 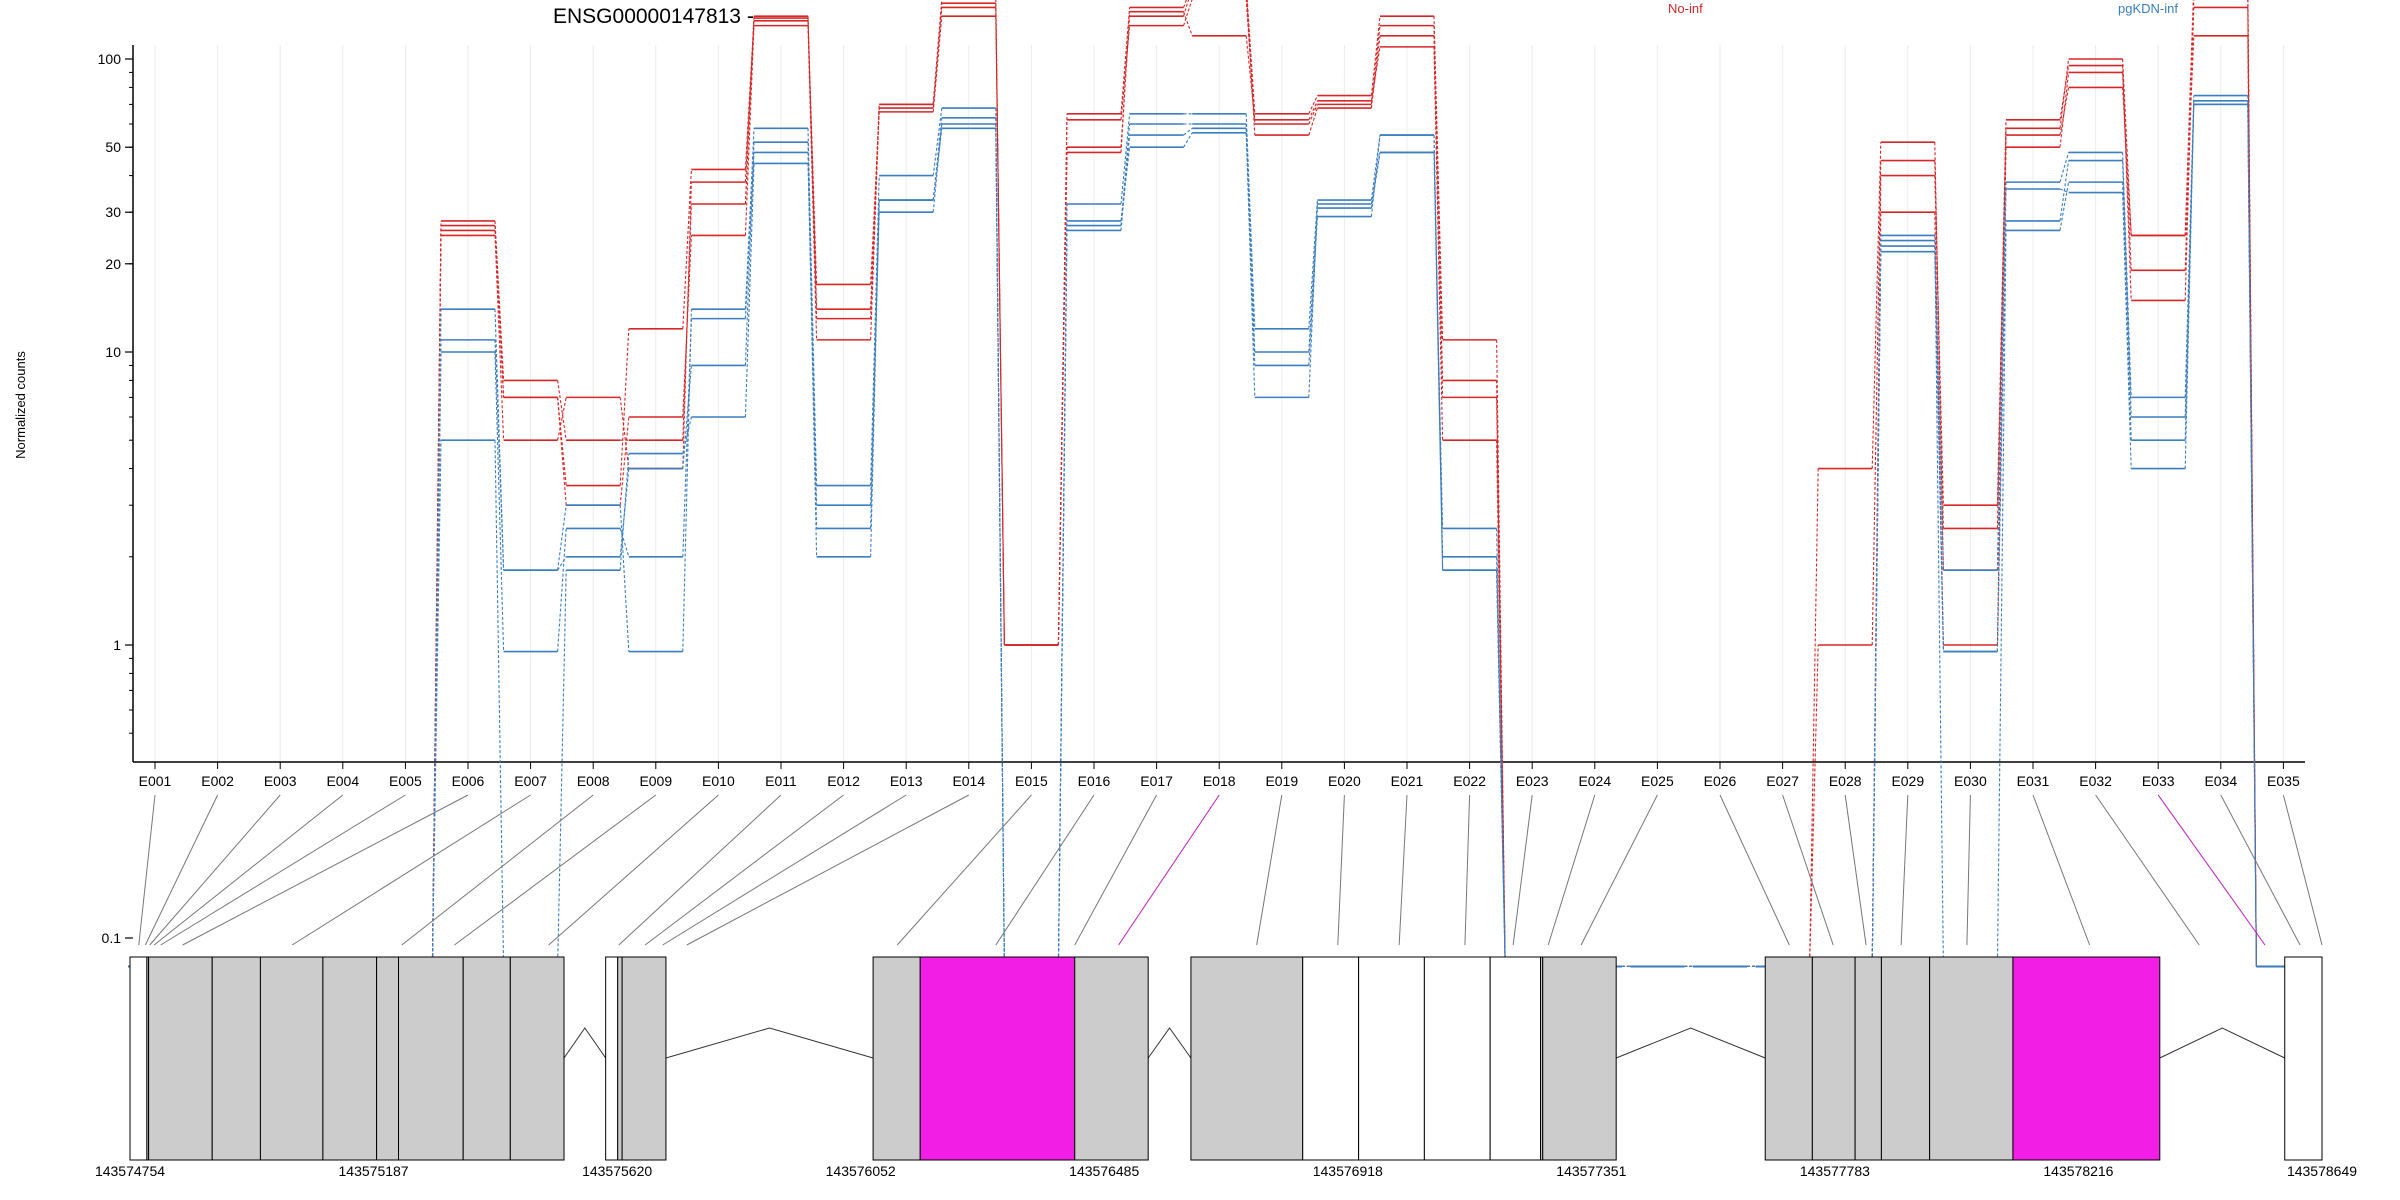 What do you see at coordinates (1845, 781) in the screenshot?
I see `x-tick-label: E028` at bounding box center [1845, 781].